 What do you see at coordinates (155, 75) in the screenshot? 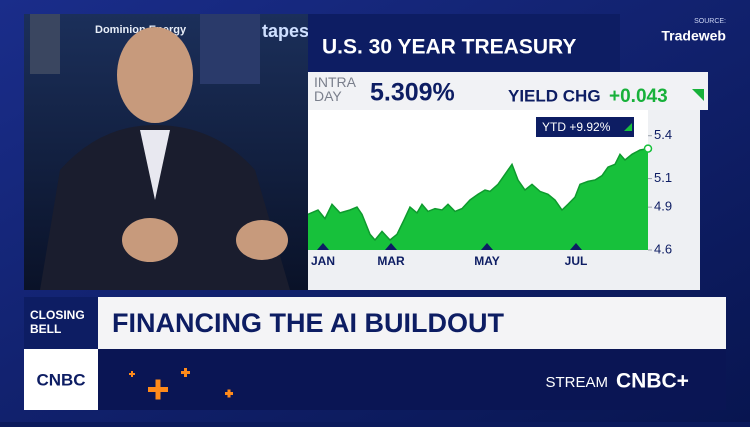
I see `person-head` at bounding box center [155, 75].